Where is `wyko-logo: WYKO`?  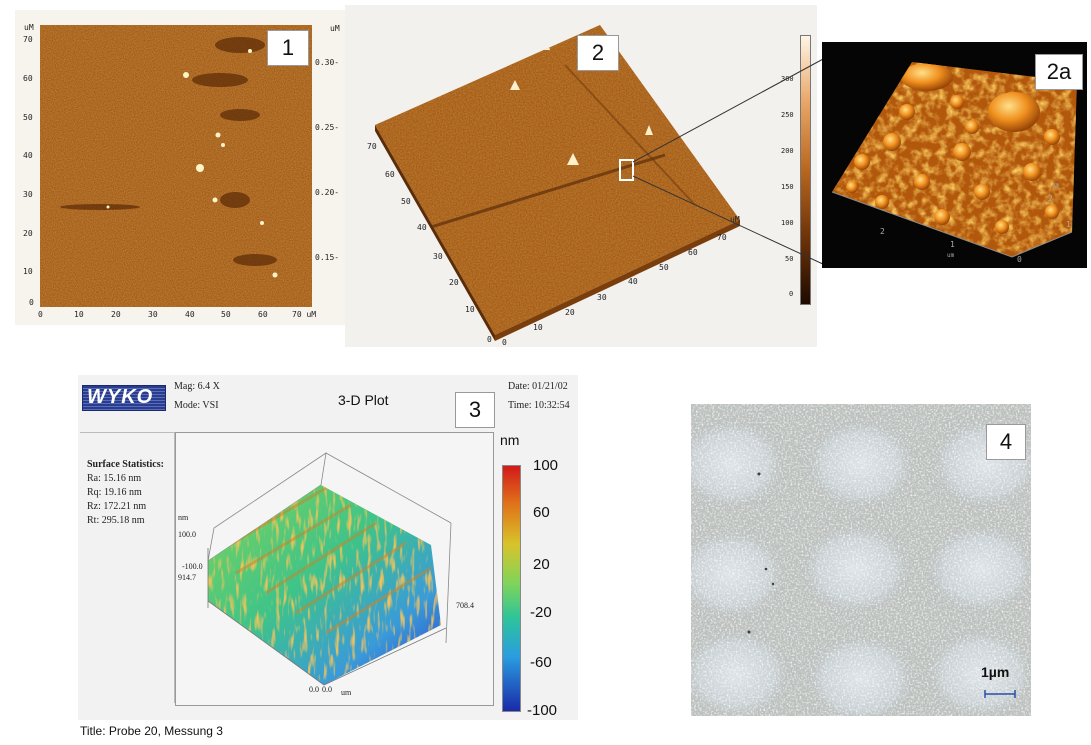 wyko-logo: WYKO is located at coordinates (124, 398).